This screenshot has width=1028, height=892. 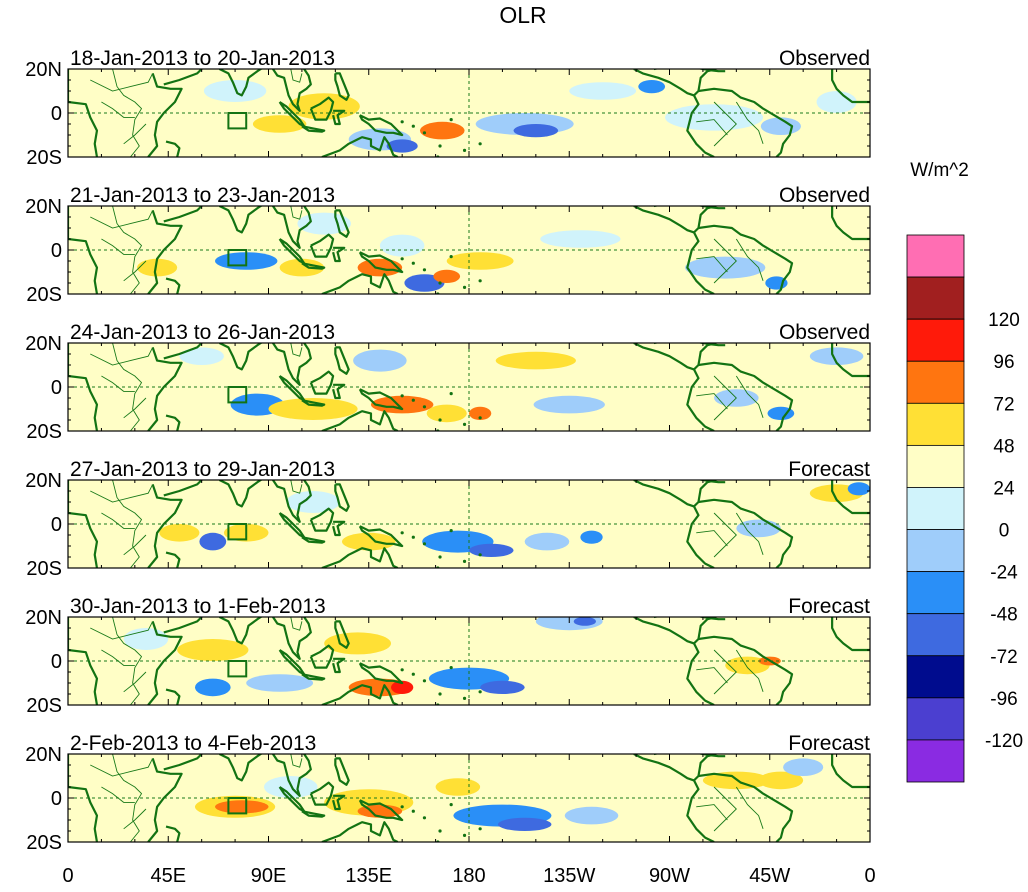 What do you see at coordinates (67, 876) in the screenshot?
I see `lon-label: 0` at bounding box center [67, 876].